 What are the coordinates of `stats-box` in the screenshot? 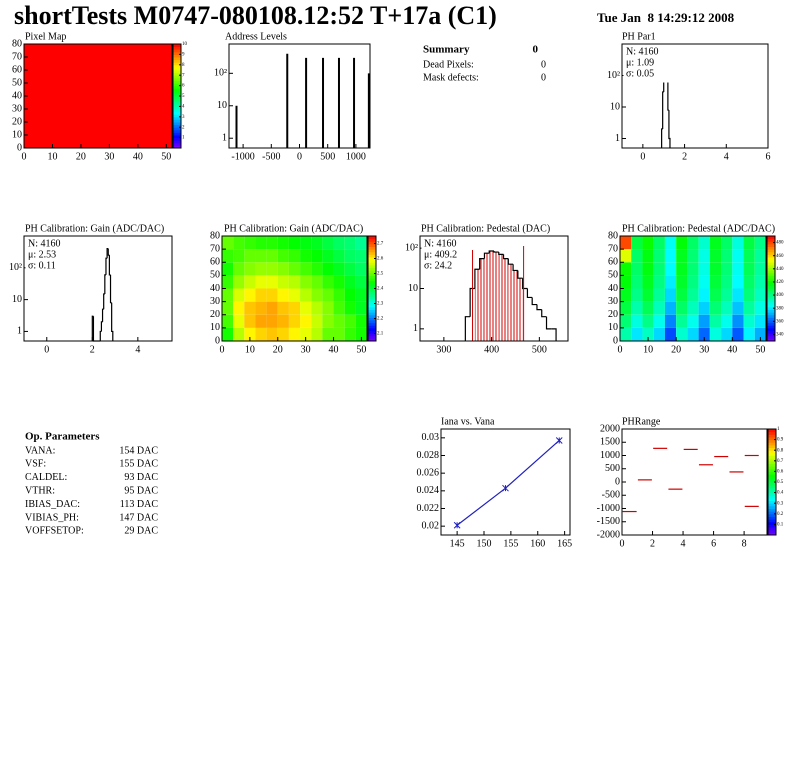 It's located at (445, 255).